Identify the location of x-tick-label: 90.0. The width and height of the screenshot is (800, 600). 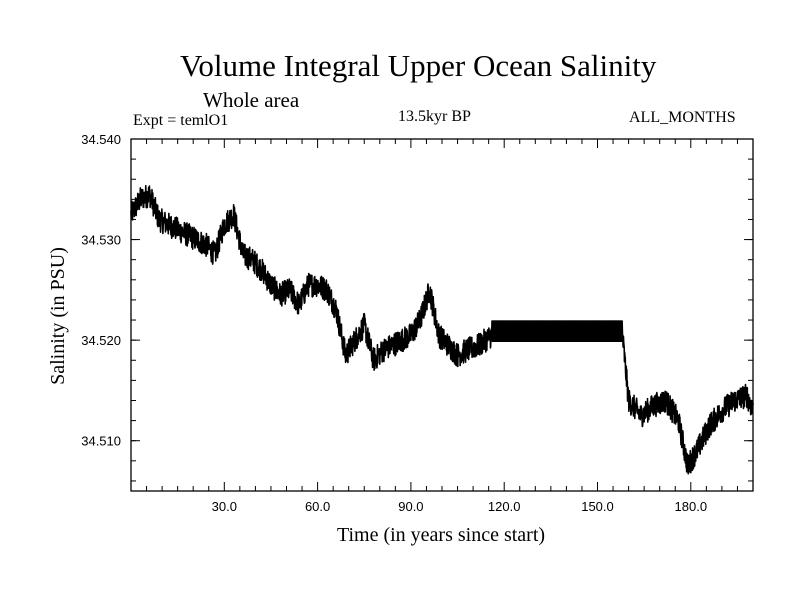
(410, 506).